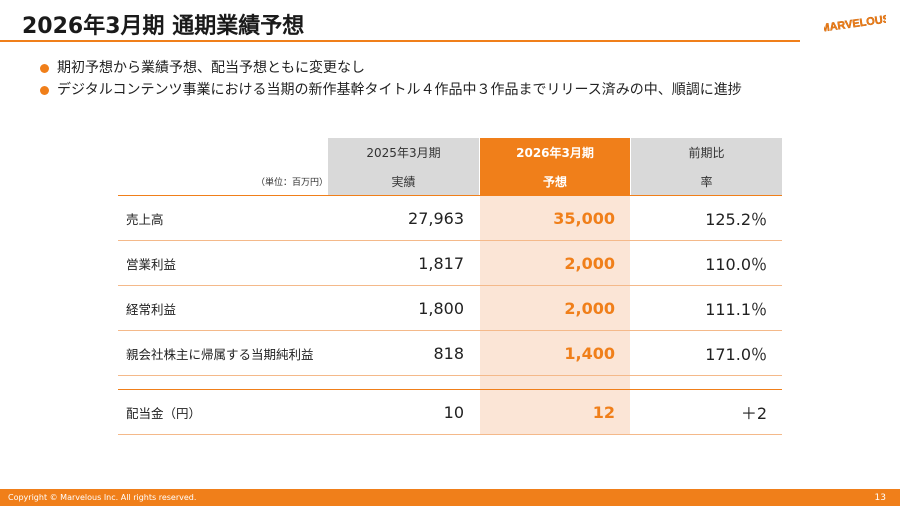  What do you see at coordinates (441, 308) in the screenshot?
I see `actual-value: 1,800` at bounding box center [441, 308].